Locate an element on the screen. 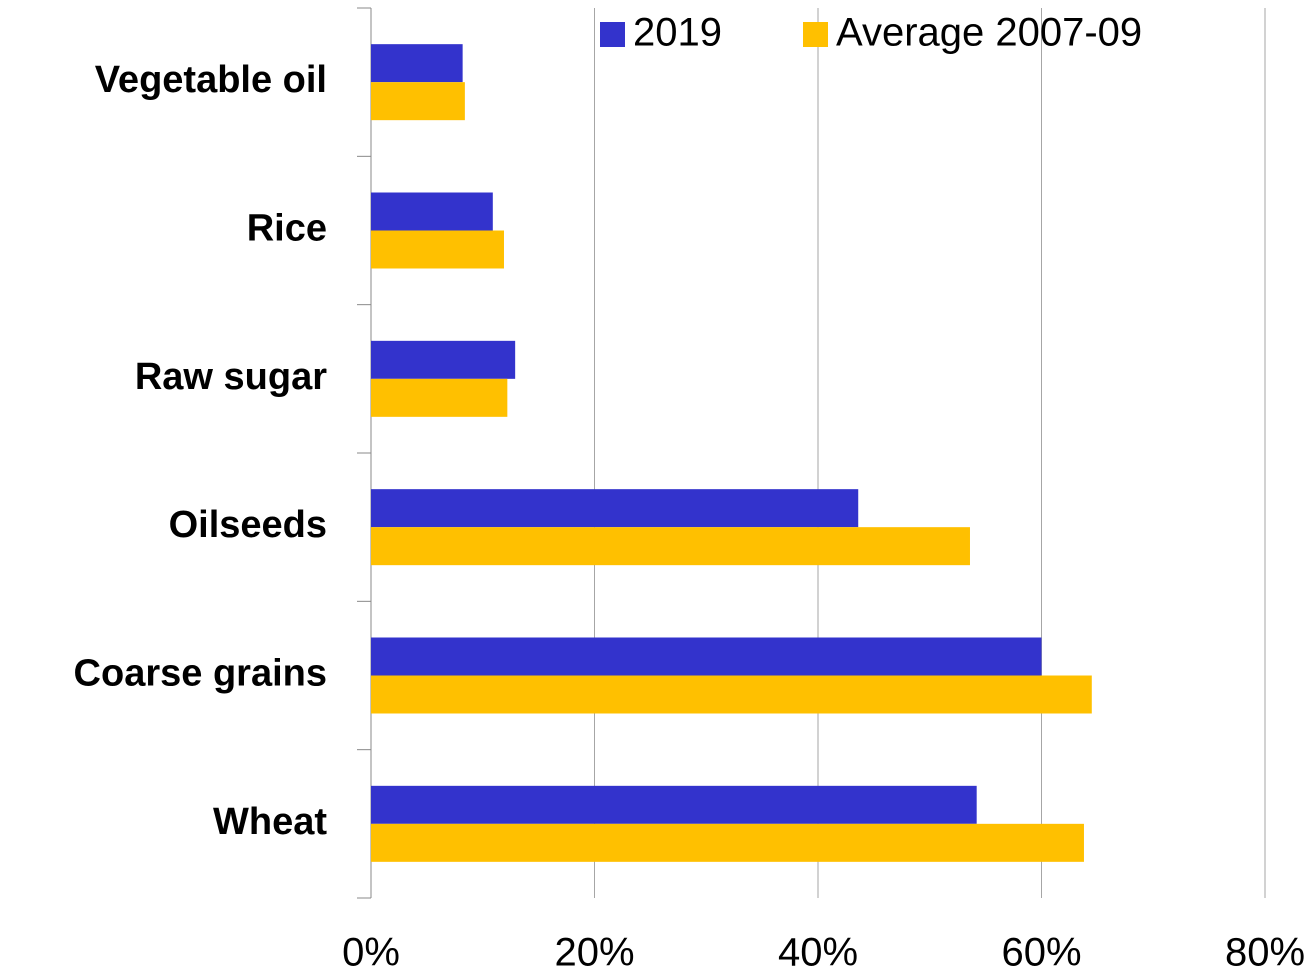 The height and width of the screenshot is (977, 1316). y-tick-label: Oilseeds is located at coordinates (248, 525).